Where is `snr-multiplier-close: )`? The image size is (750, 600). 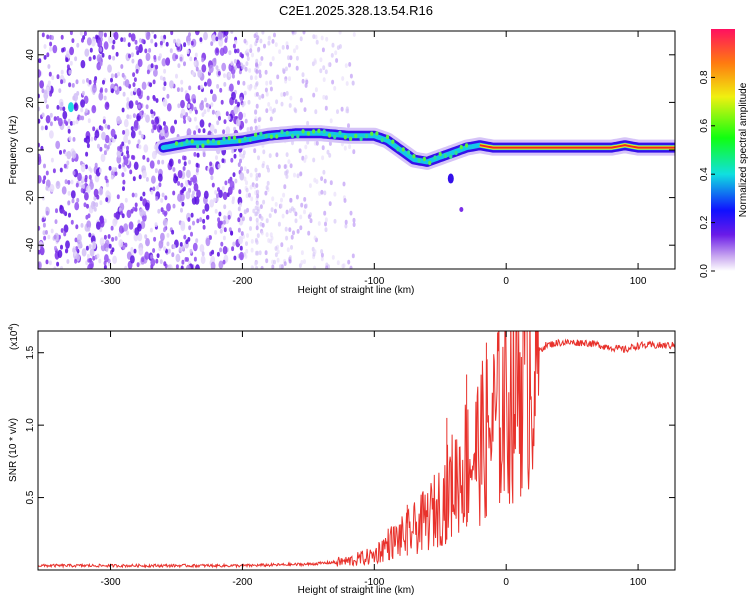
snr-multiplier-close: ) is located at coordinates (14, 324).